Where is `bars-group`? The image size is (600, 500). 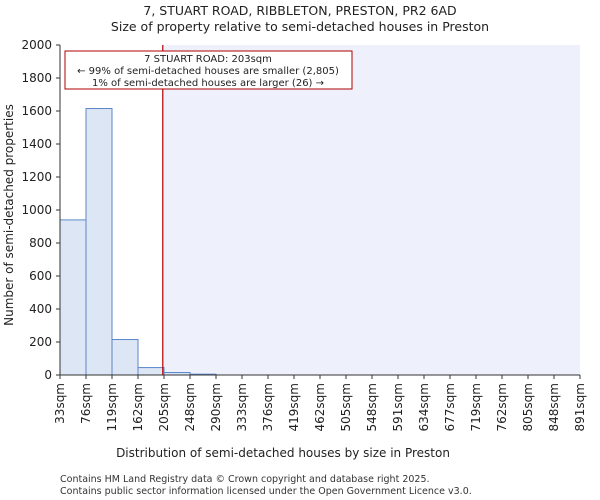
bars-group is located at coordinates (138, 242).